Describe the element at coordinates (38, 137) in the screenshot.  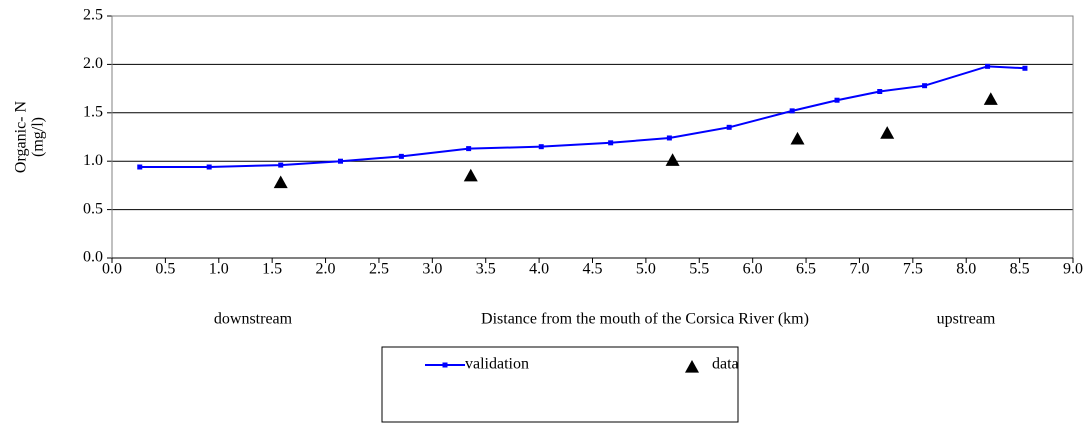
I see `y-axis-title: (mg/l)` at that location.